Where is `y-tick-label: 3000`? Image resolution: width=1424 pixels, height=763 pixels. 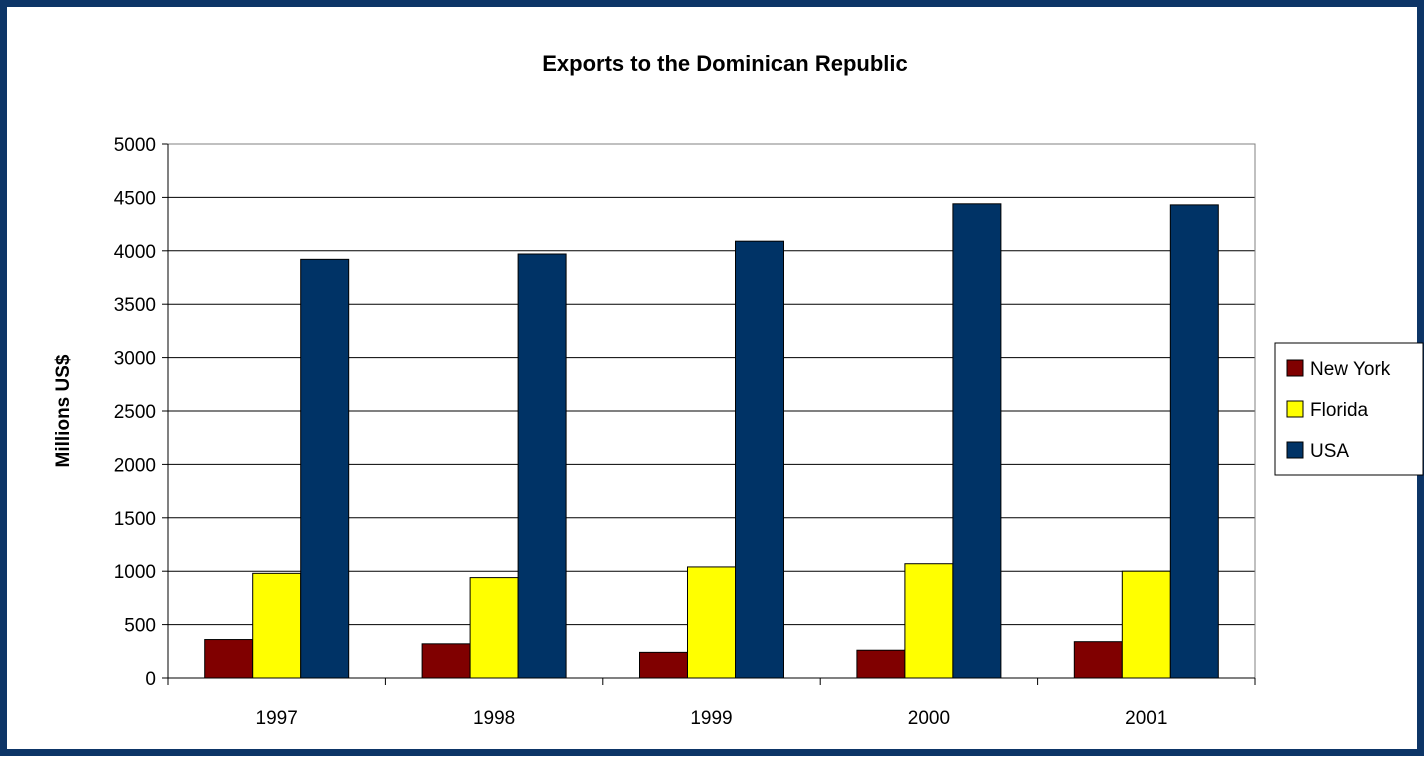 y-tick-label: 3000 is located at coordinates (135, 359).